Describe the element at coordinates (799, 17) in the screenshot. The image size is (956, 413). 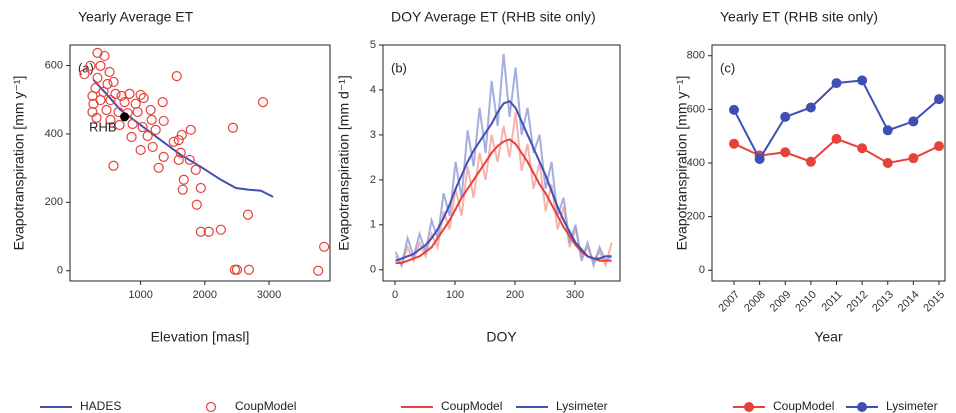
I see `chart-title: Yearly ET (RHB site only)` at that location.